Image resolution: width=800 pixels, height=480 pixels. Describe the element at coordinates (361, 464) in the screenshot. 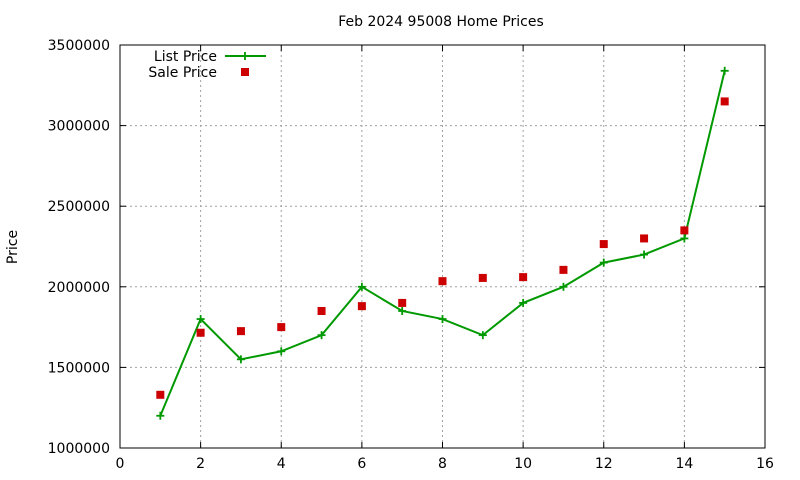

I see `x-tick-label: 6` at that location.